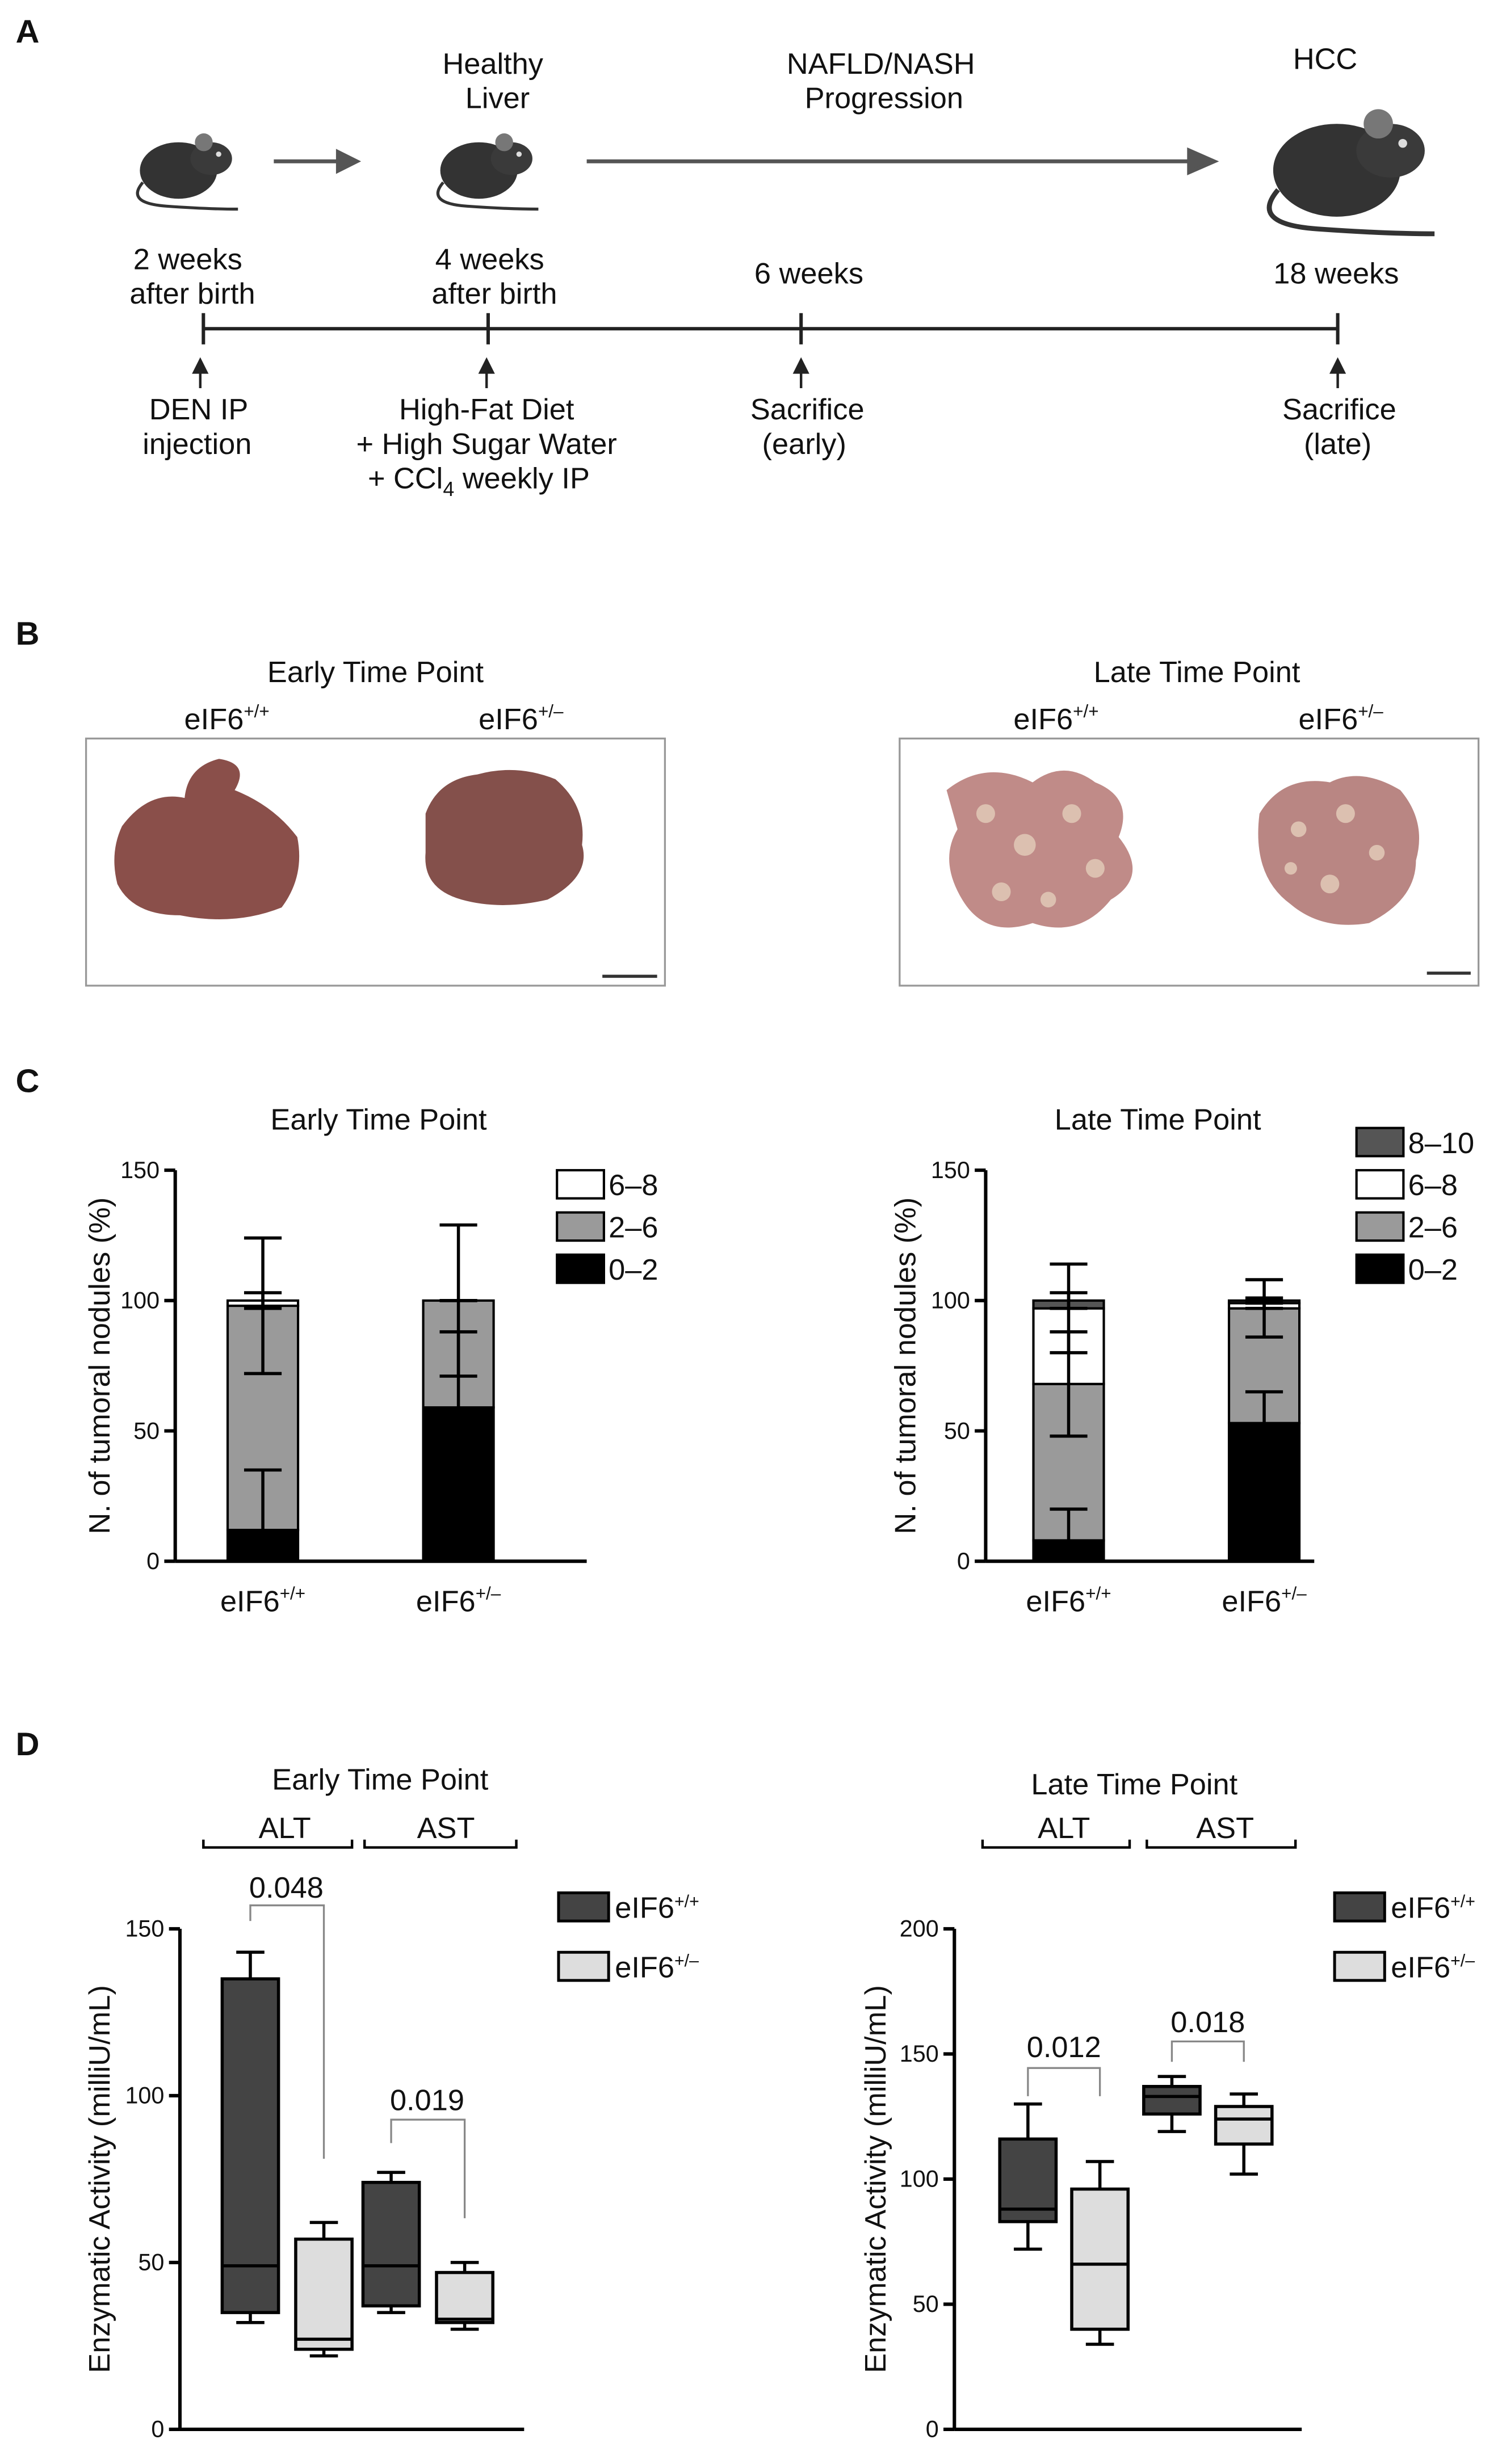 Image resolution: width=1502 pixels, height=2464 pixels. What do you see at coordinates (1225, 1828) in the screenshot?
I see `group-label: AST` at bounding box center [1225, 1828].